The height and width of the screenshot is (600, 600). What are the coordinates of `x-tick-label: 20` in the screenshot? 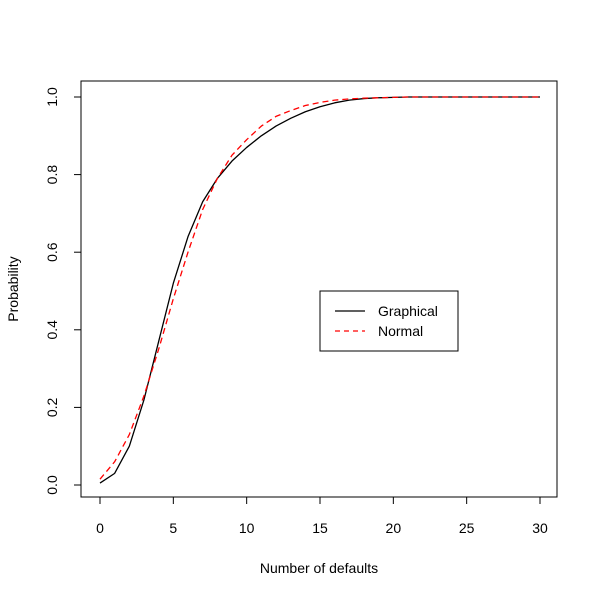 It's located at (394, 528).